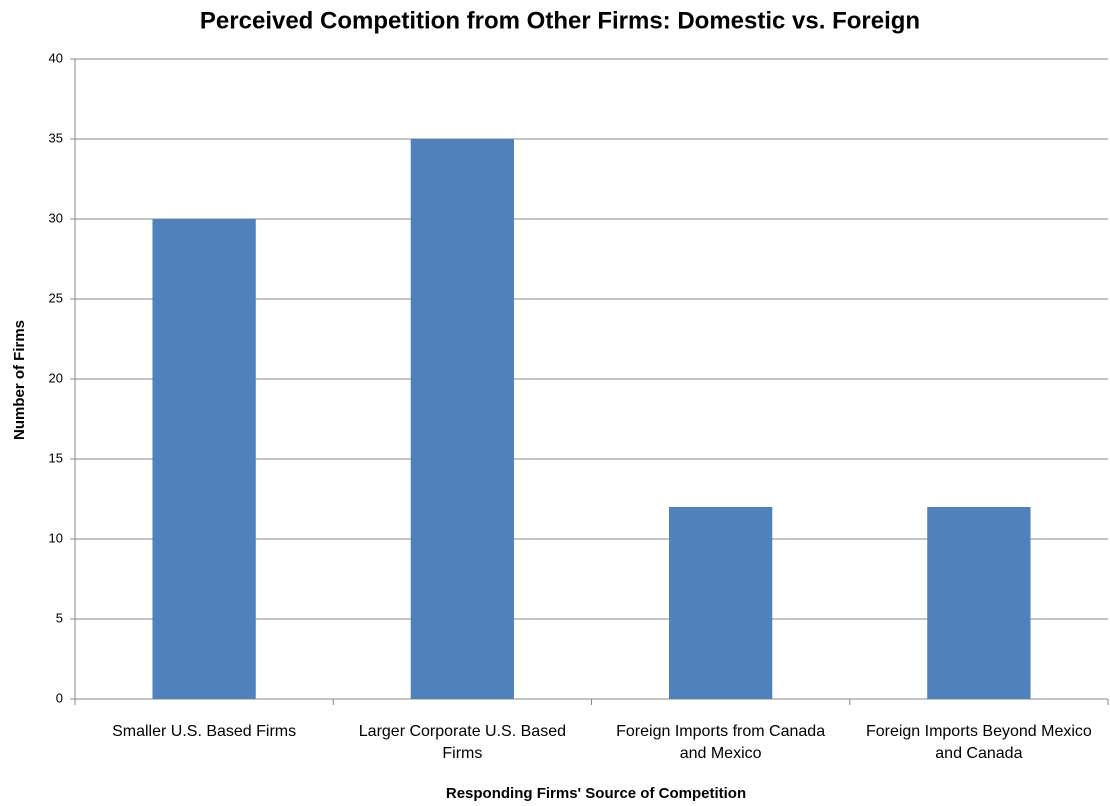 This screenshot has height=806, width=1110. I want to click on y-axis-label: Number of Firms, so click(19, 380).